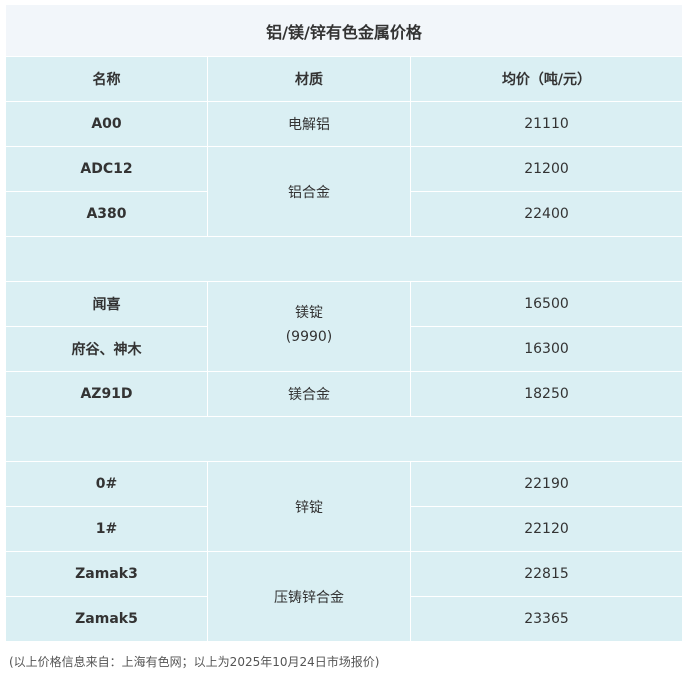 Image resolution: width=686 pixels, height=678 pixels. Describe the element at coordinates (106, 484) in the screenshot. I see `cell-name: 0#` at that location.